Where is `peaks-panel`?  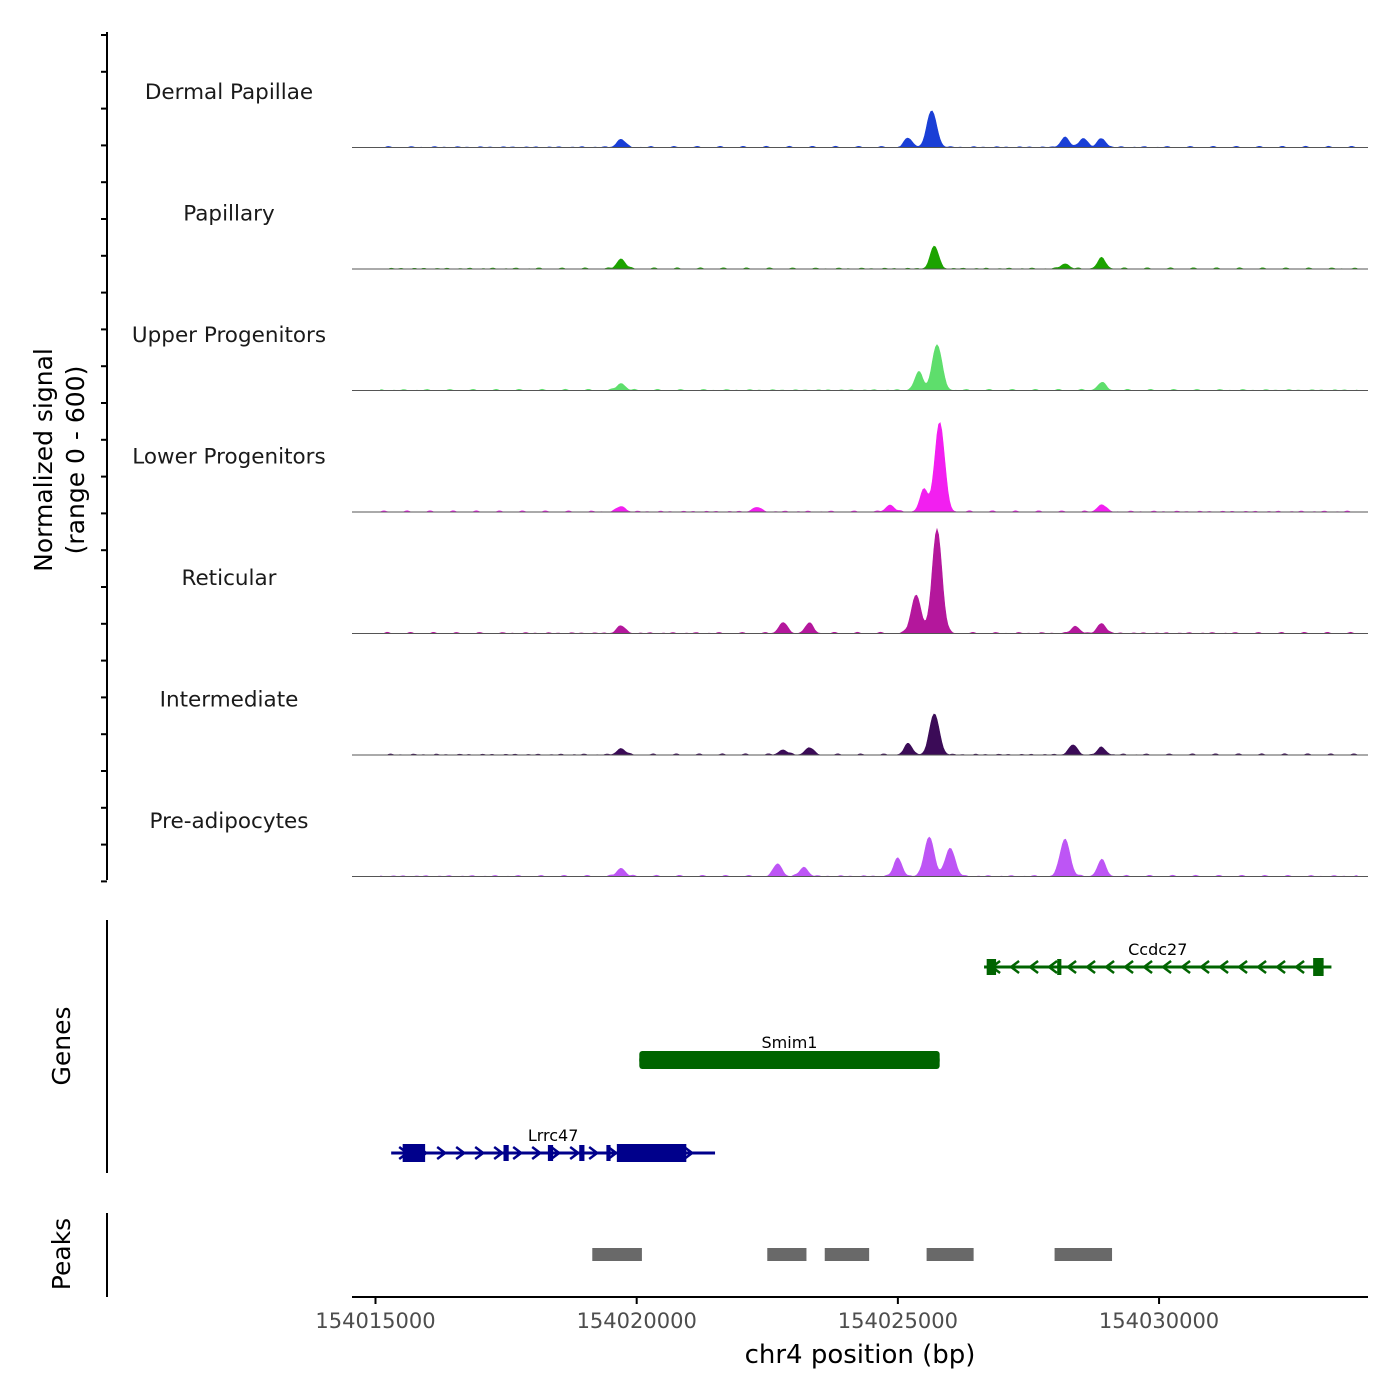 peaks-panel is located at coordinates (609, 1255).